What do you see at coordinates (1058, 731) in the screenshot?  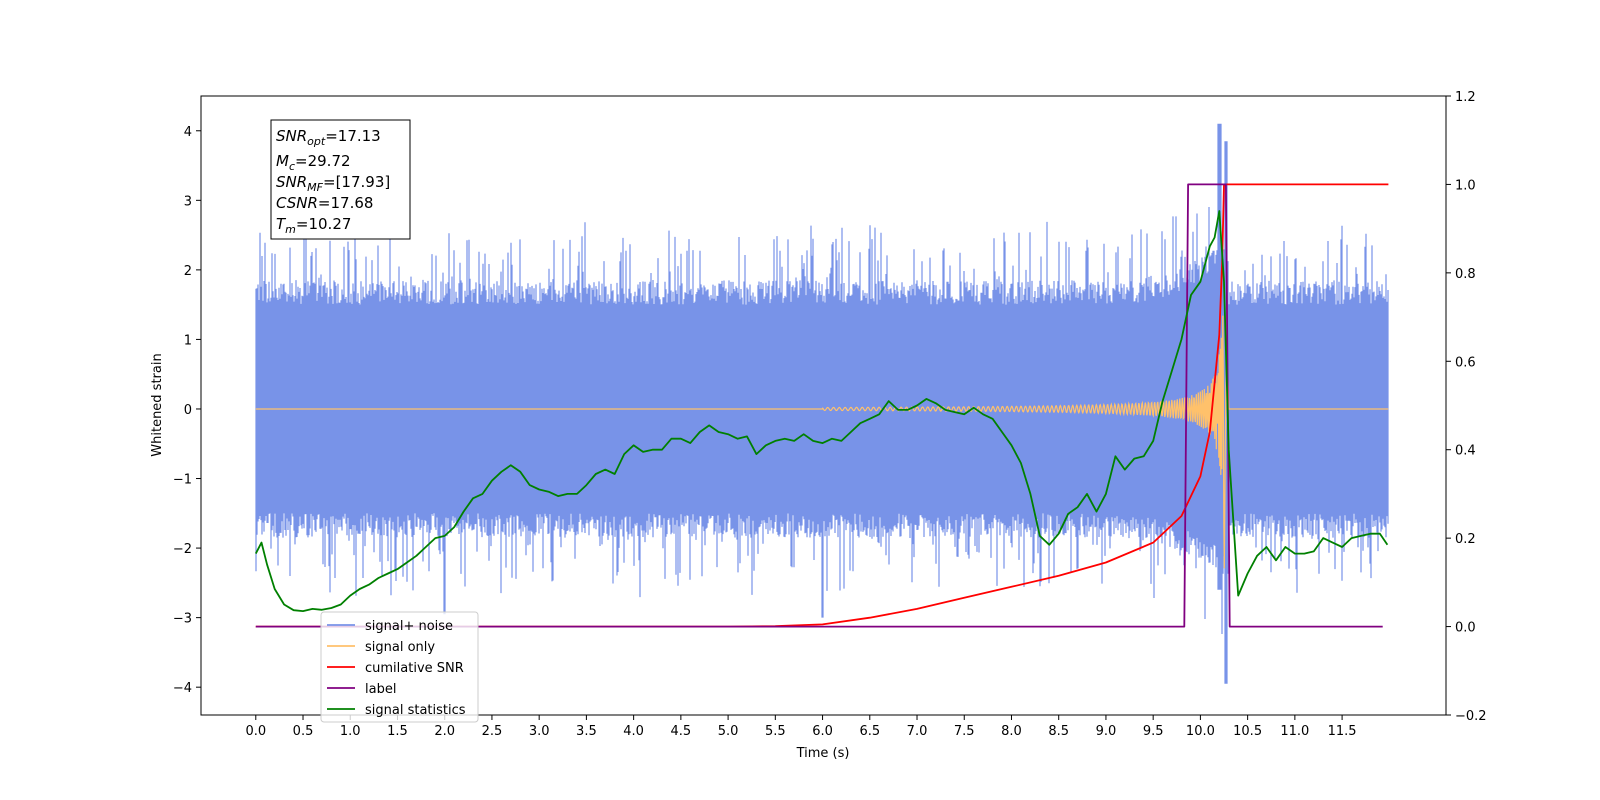 I see `x-tick-label: 8.5` at bounding box center [1058, 731].